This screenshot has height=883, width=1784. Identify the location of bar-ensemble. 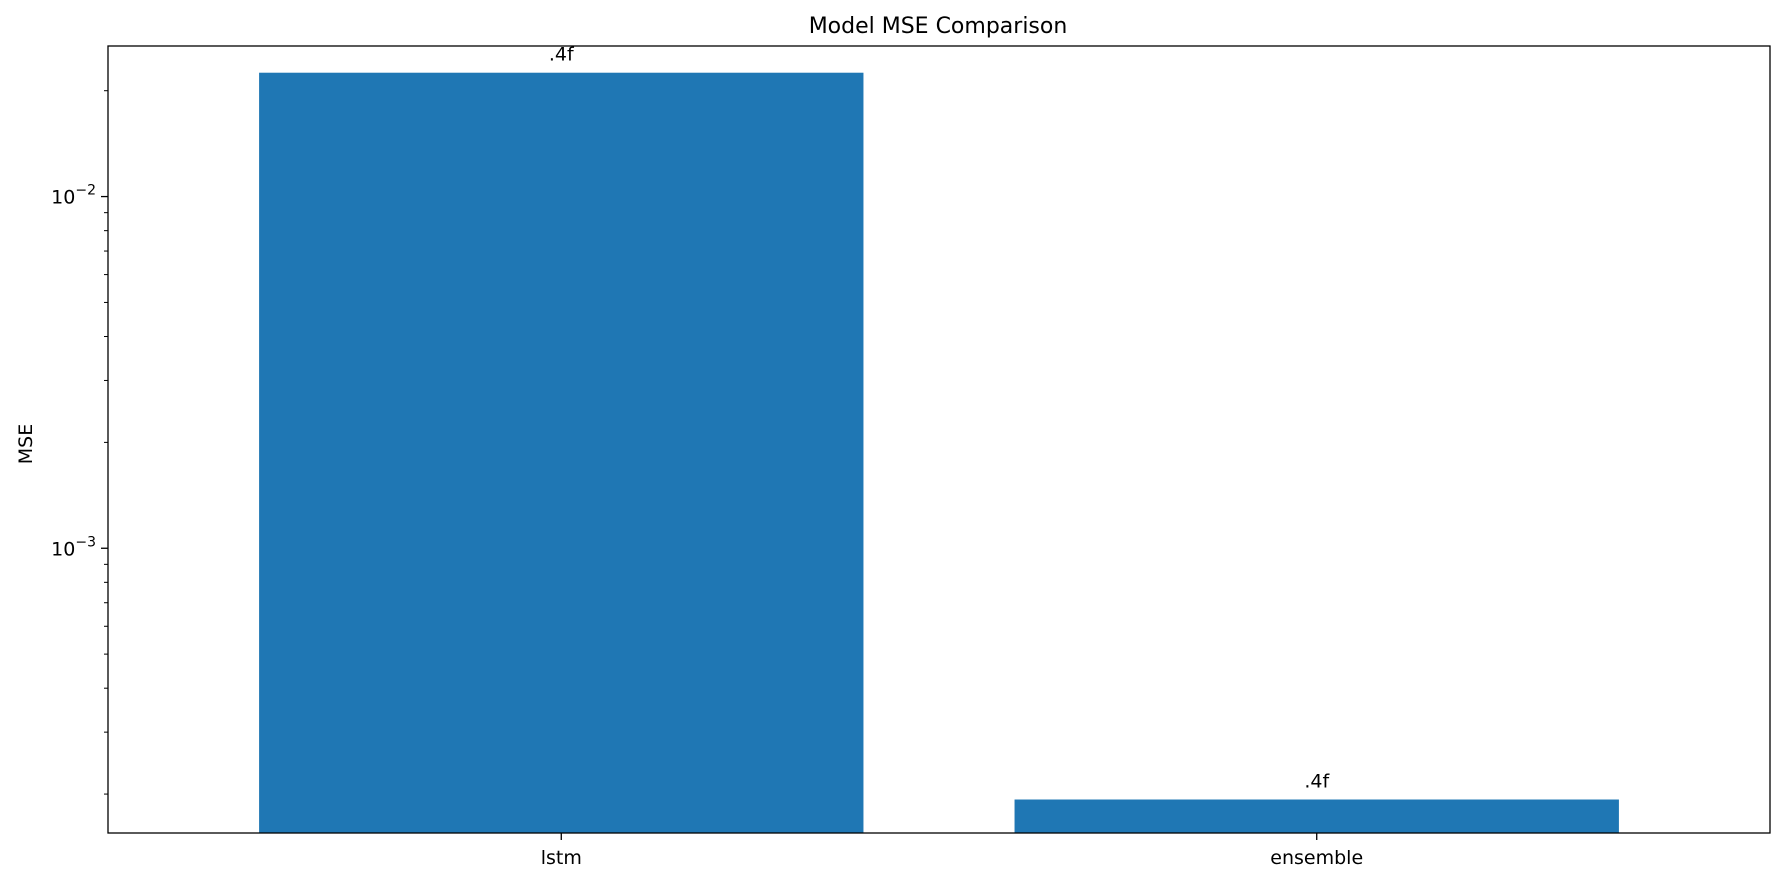
(1316, 816).